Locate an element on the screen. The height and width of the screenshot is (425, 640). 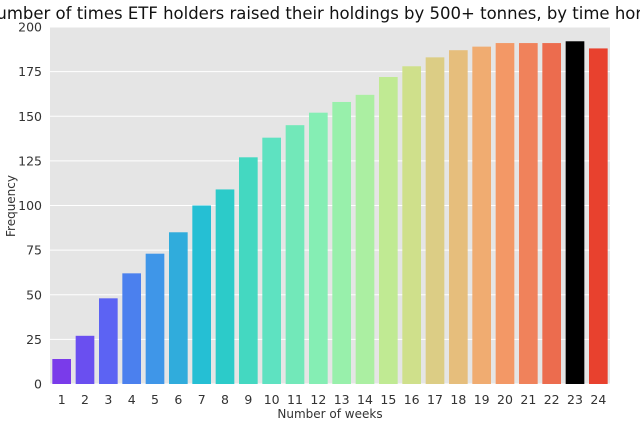
y-tick-label: 200 is located at coordinates (30, 27).